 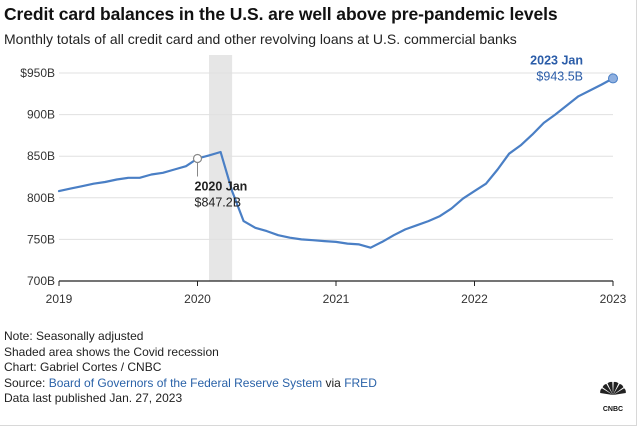 I want to click on annotation-value-0: $847.2B, so click(x=218, y=203).